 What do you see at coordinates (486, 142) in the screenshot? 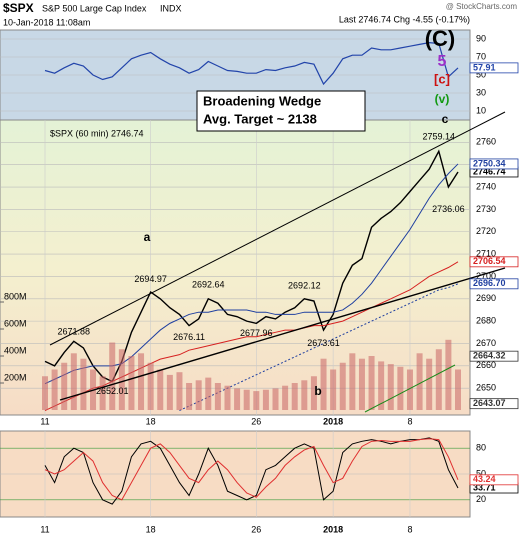
I see `y-tick-label: 2760` at bounding box center [486, 142].